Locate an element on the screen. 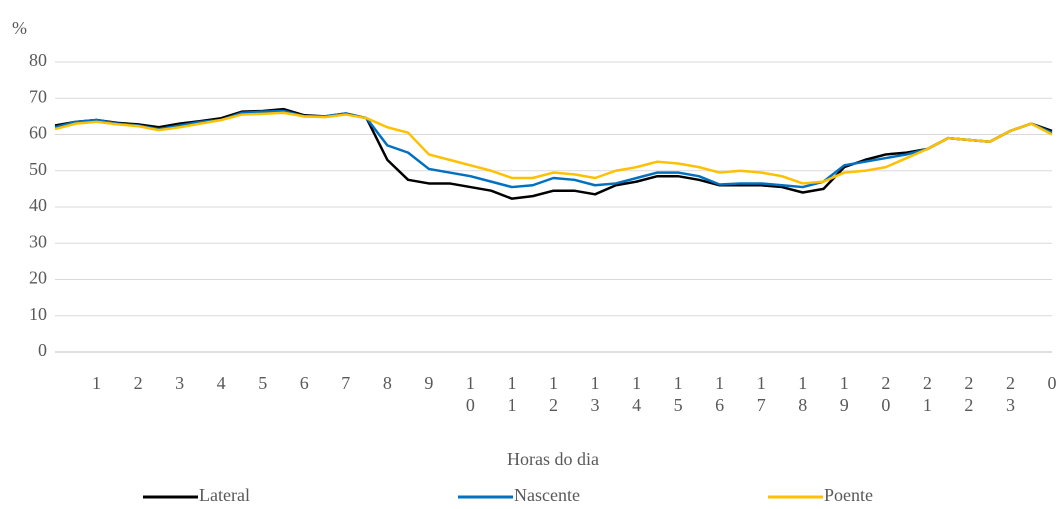 This screenshot has width=1060, height=509. y-tick-label: 40 is located at coordinates (38, 205).